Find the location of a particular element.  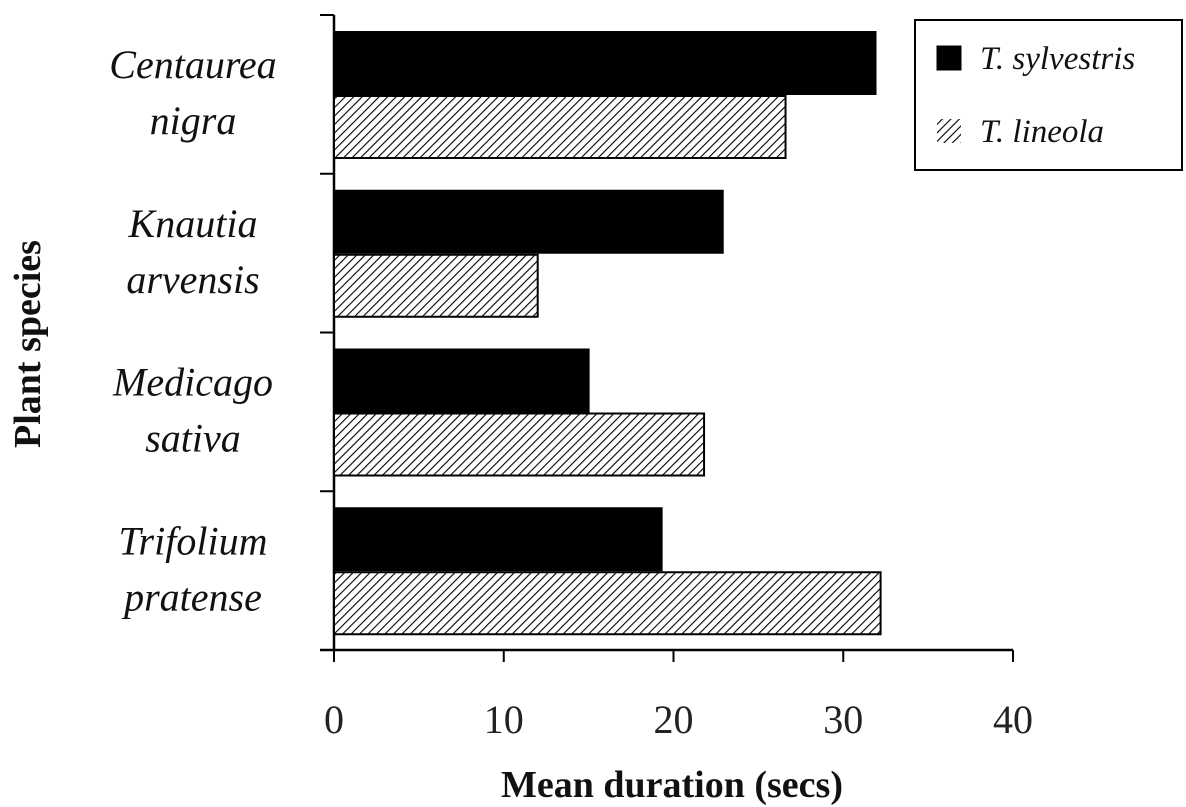

x-tick-label: 10 is located at coordinates (504, 719).